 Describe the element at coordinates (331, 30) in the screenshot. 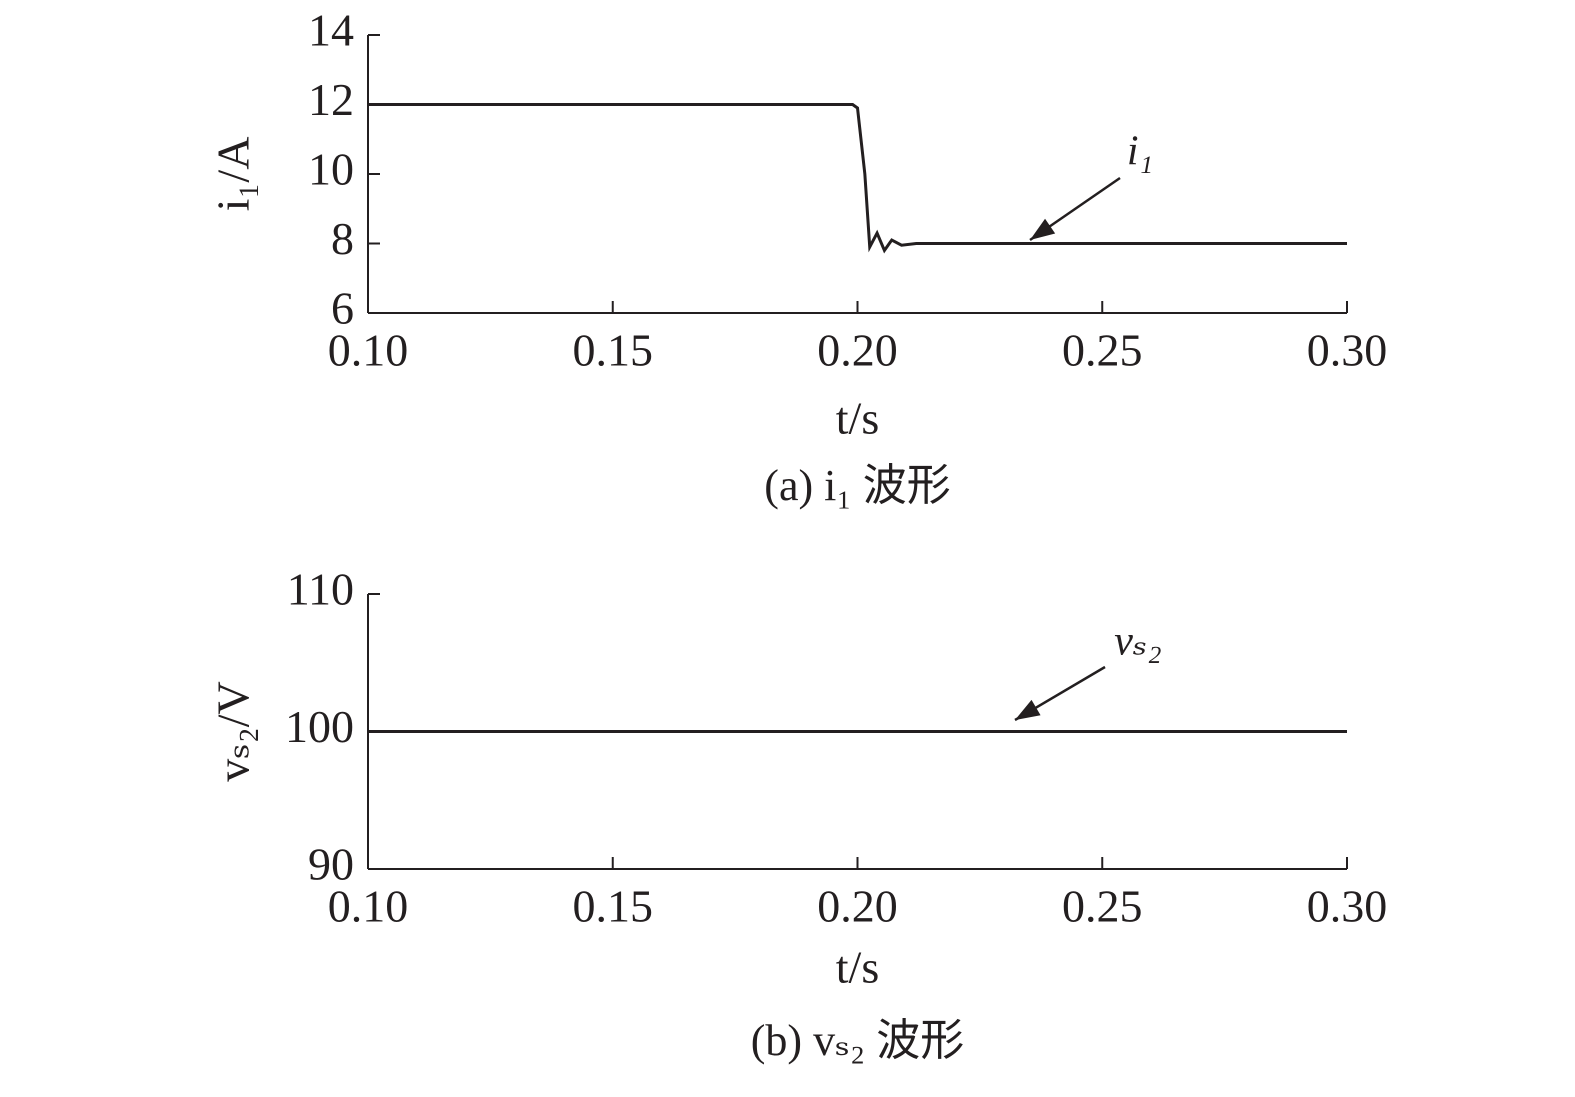

I see `y-tick-label: 14` at that location.